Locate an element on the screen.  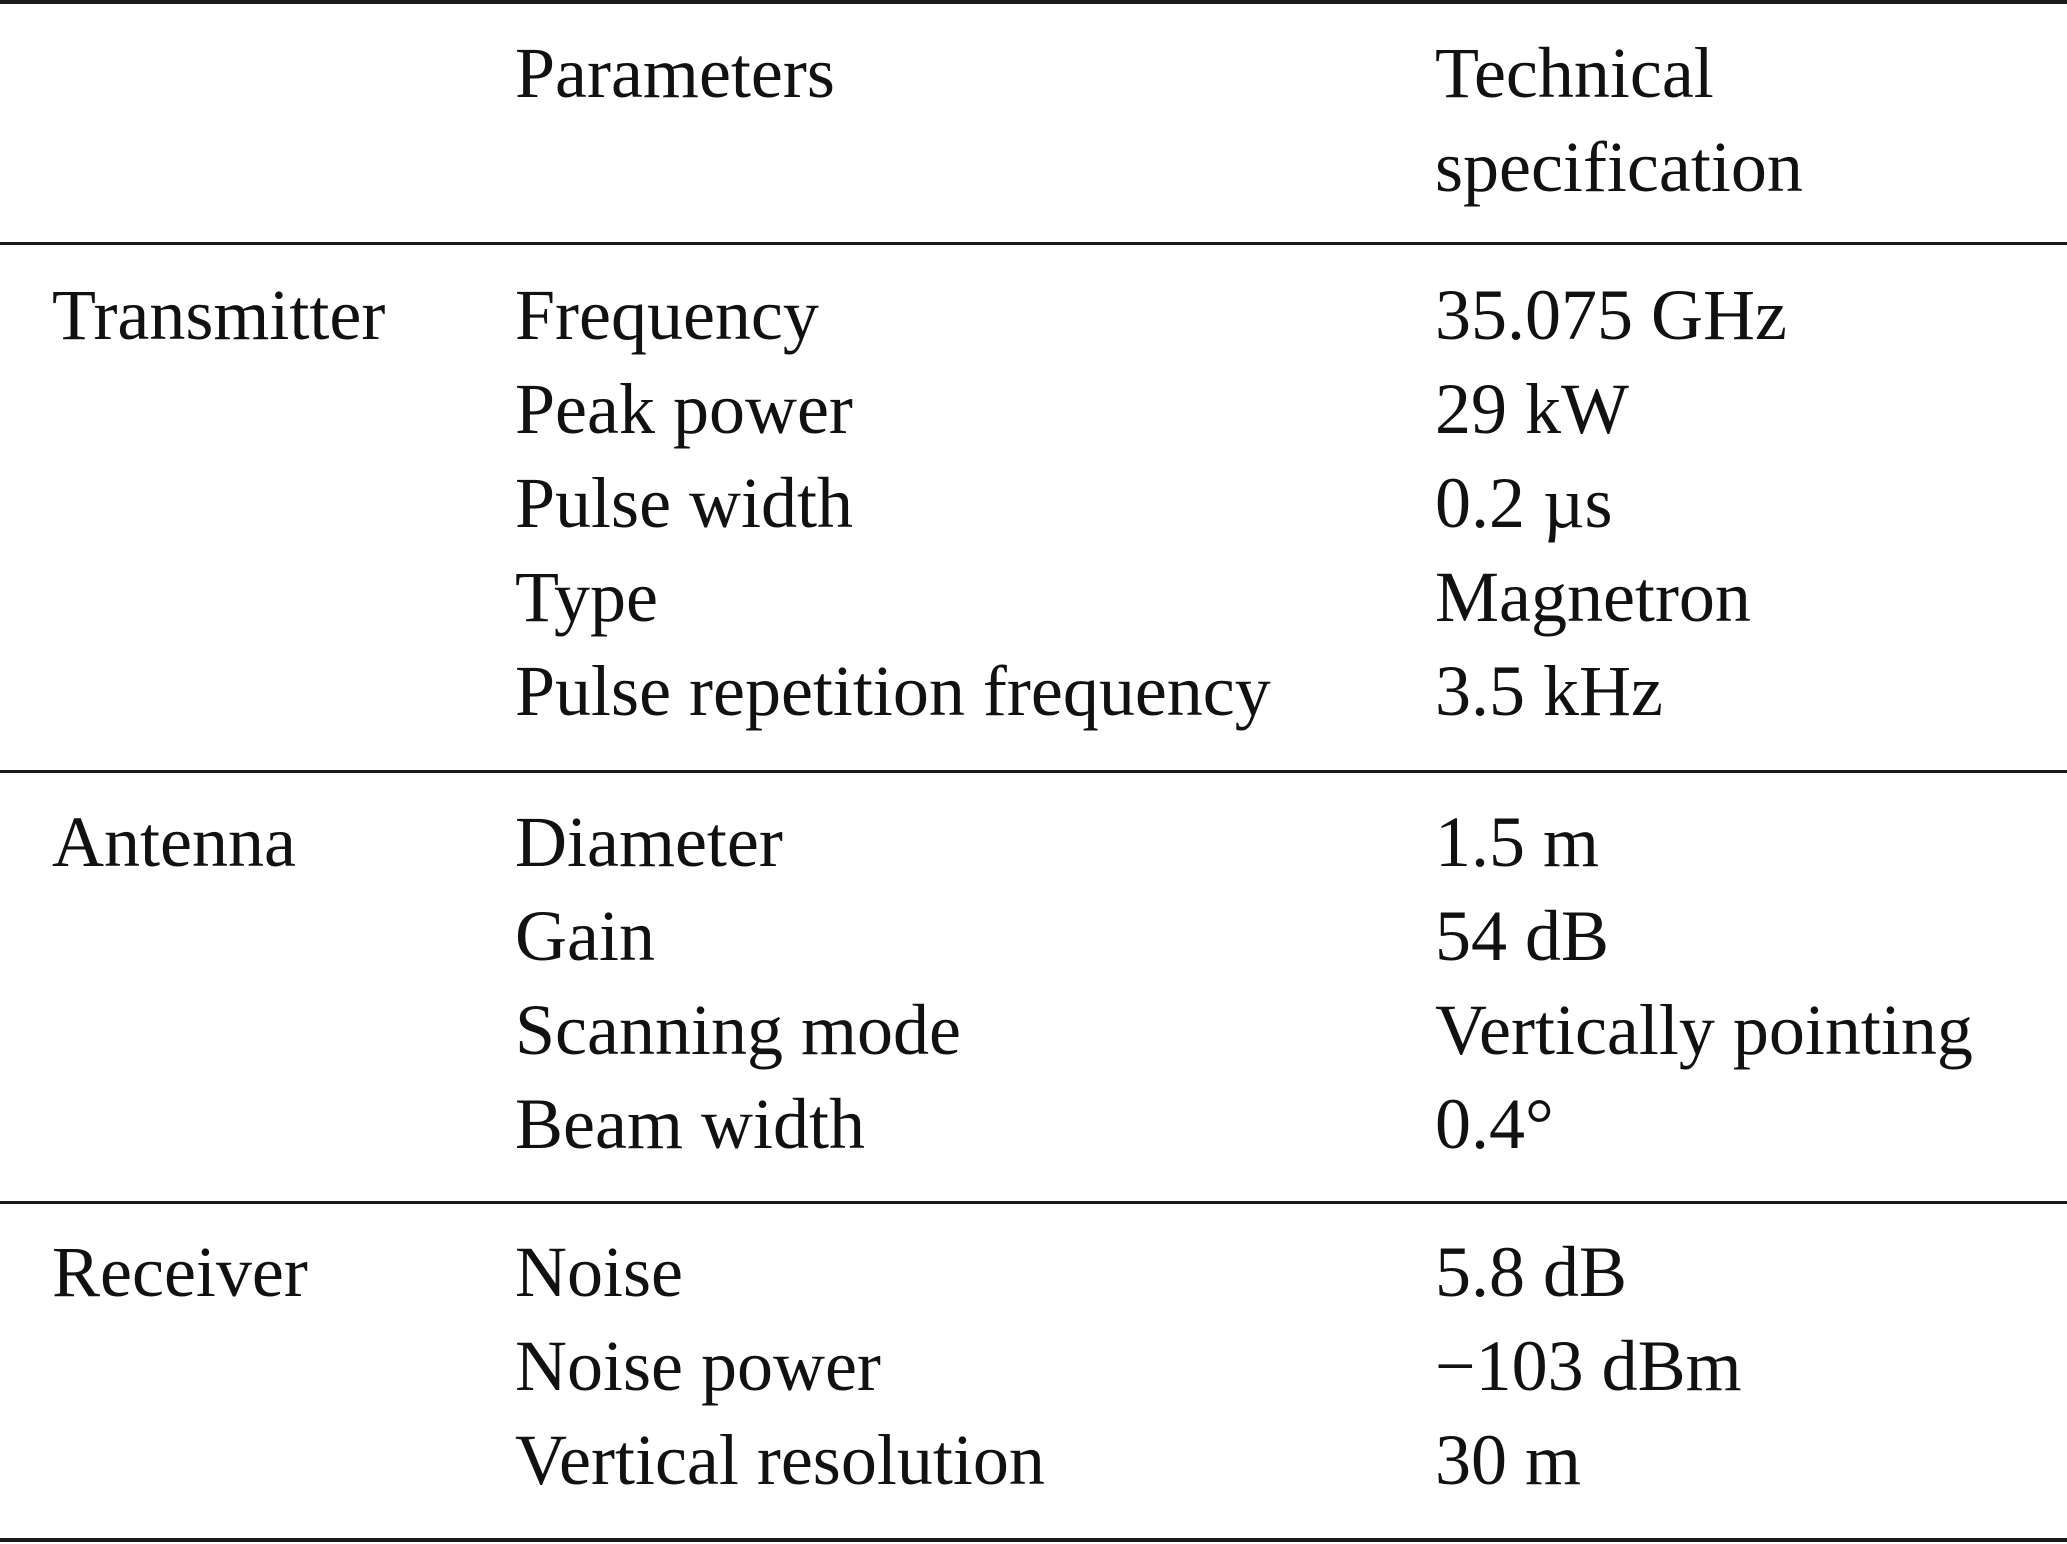
value-type: Magnetron is located at coordinates (1593, 597).